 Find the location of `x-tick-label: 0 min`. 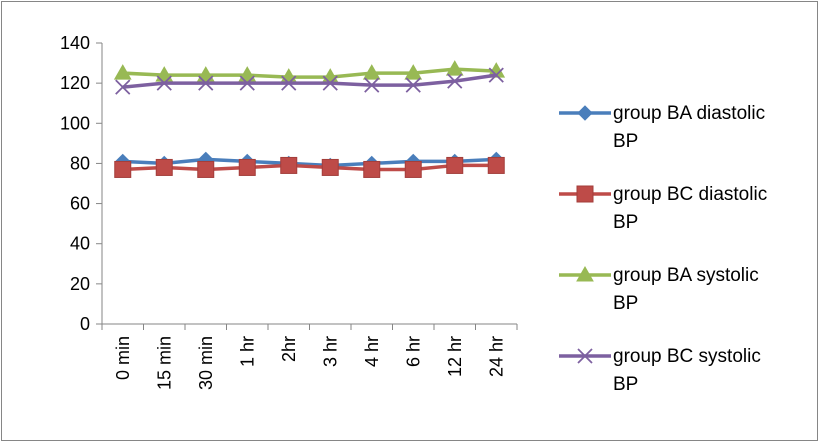

x-tick-label: 0 min is located at coordinates (123, 358).